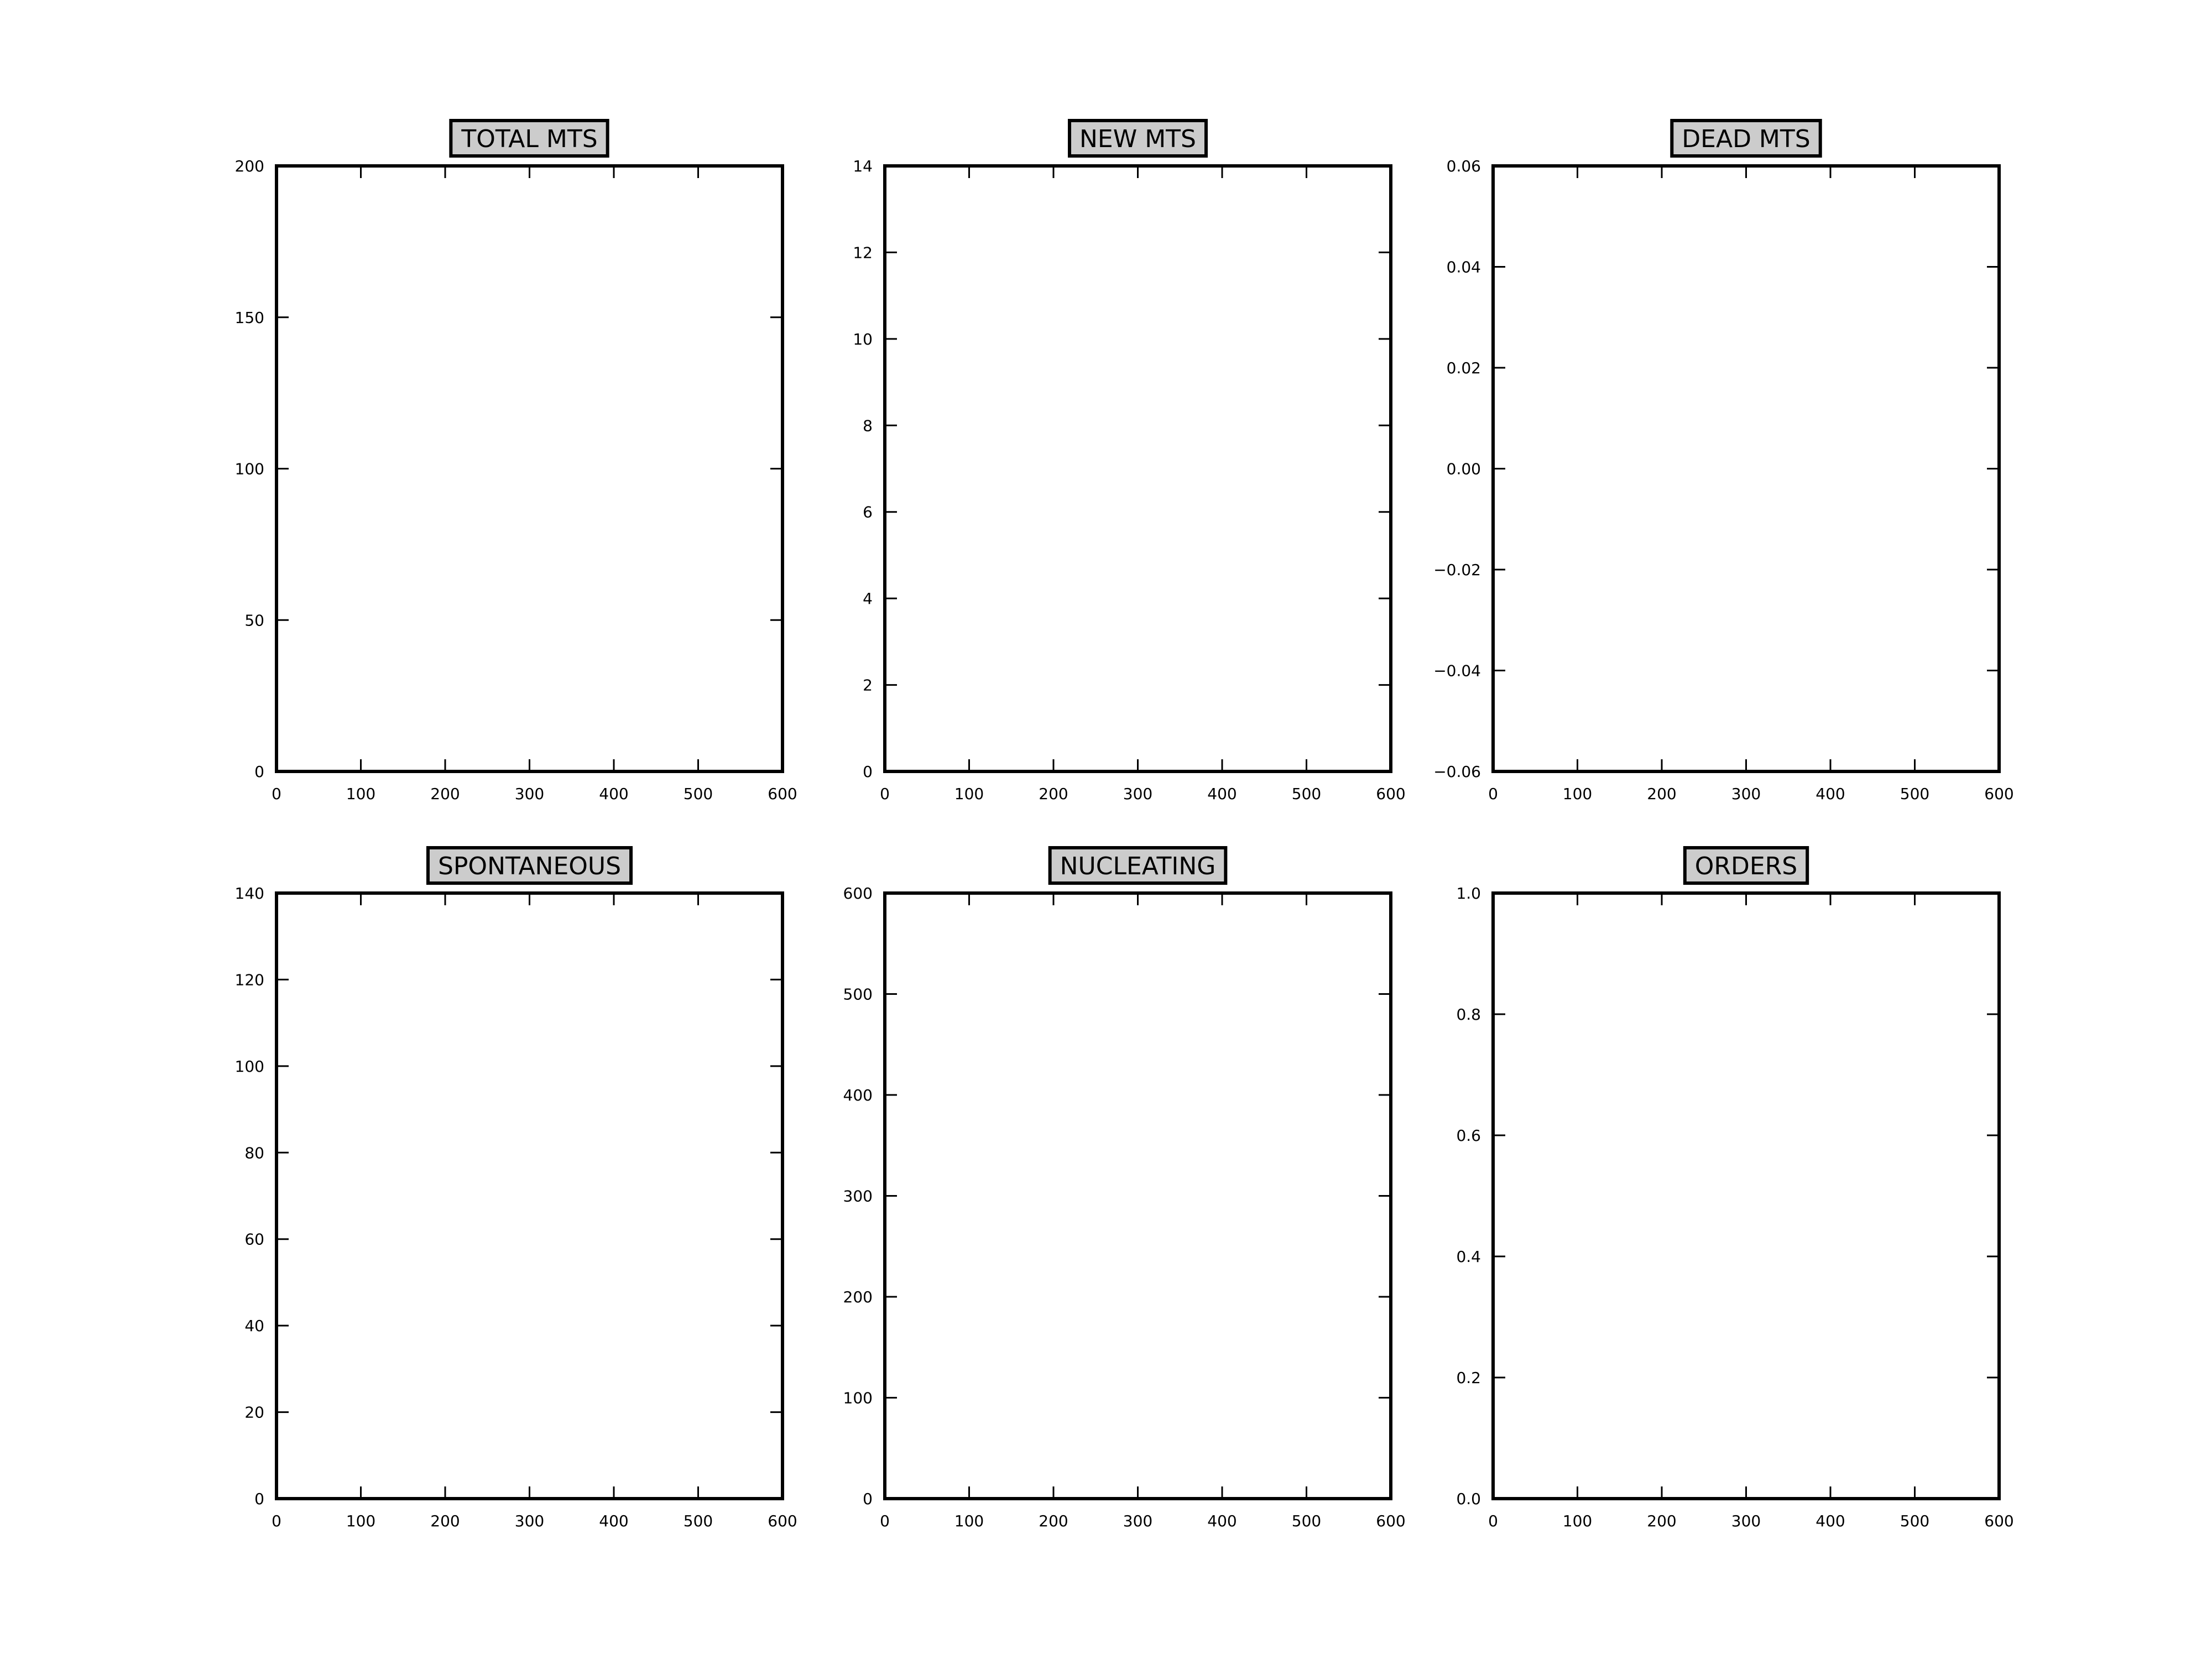 This screenshot has height=1659, width=2212. Describe the element at coordinates (1830, 1521) in the screenshot. I see `orders-x-tick-label: 400` at that location.